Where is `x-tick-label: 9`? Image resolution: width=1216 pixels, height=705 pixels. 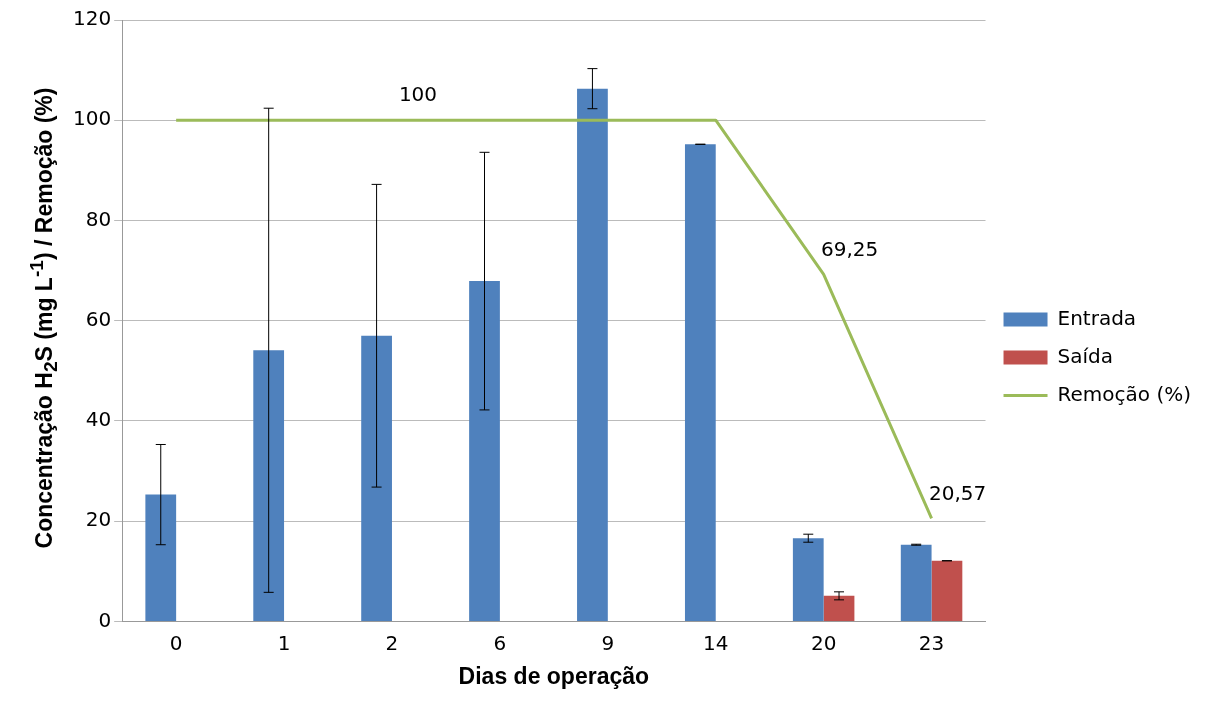
x-tick-label: 9 is located at coordinates (608, 642).